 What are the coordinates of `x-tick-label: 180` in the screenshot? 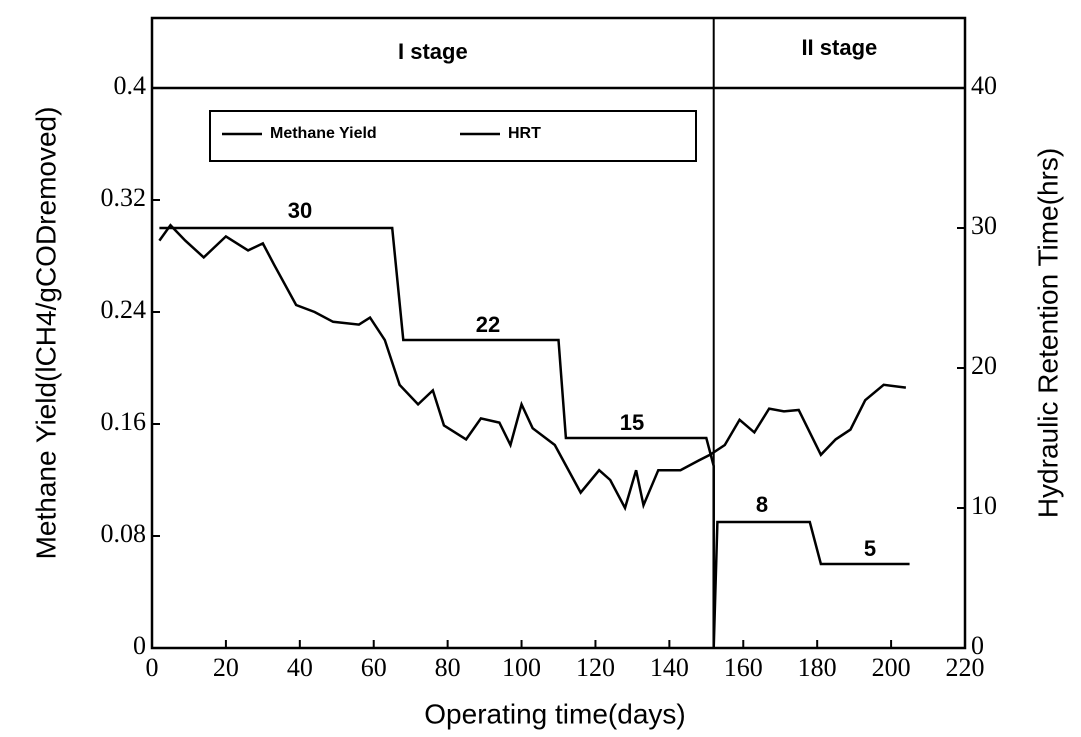 It's located at (817, 667).